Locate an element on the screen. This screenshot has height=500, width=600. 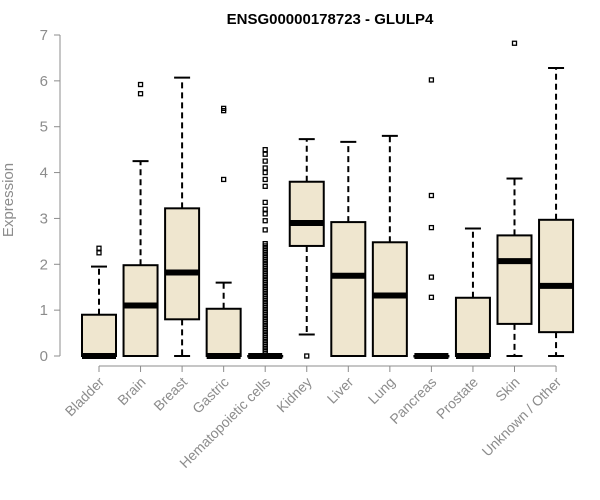
x-tick-label: Prostate is located at coordinates (457, 398).